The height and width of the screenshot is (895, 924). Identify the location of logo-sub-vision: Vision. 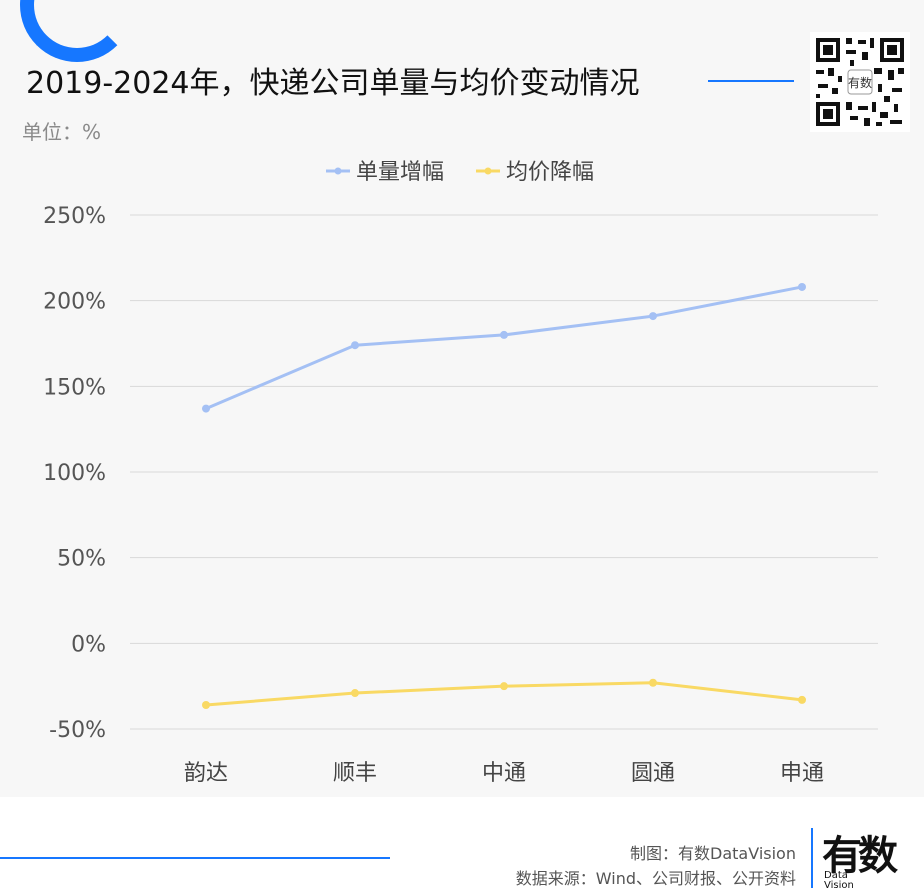
(839, 885).